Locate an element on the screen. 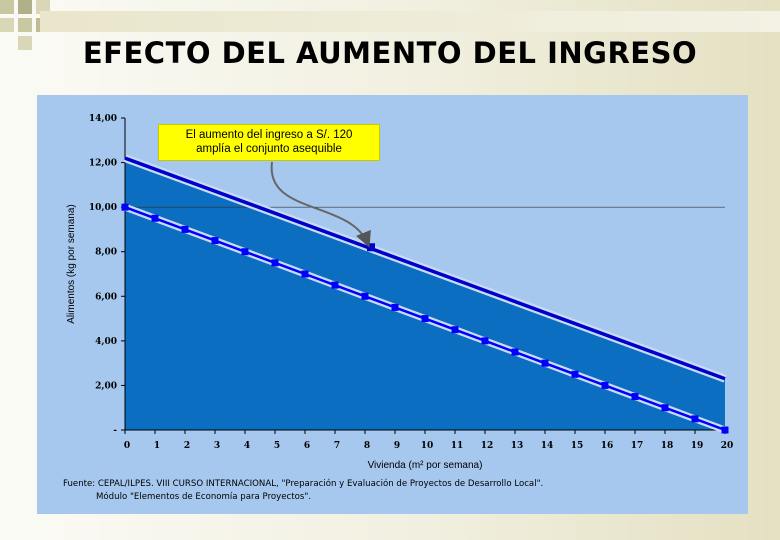 This screenshot has height=540, width=780. decorative-top-bar is located at coordinates (410, 21).